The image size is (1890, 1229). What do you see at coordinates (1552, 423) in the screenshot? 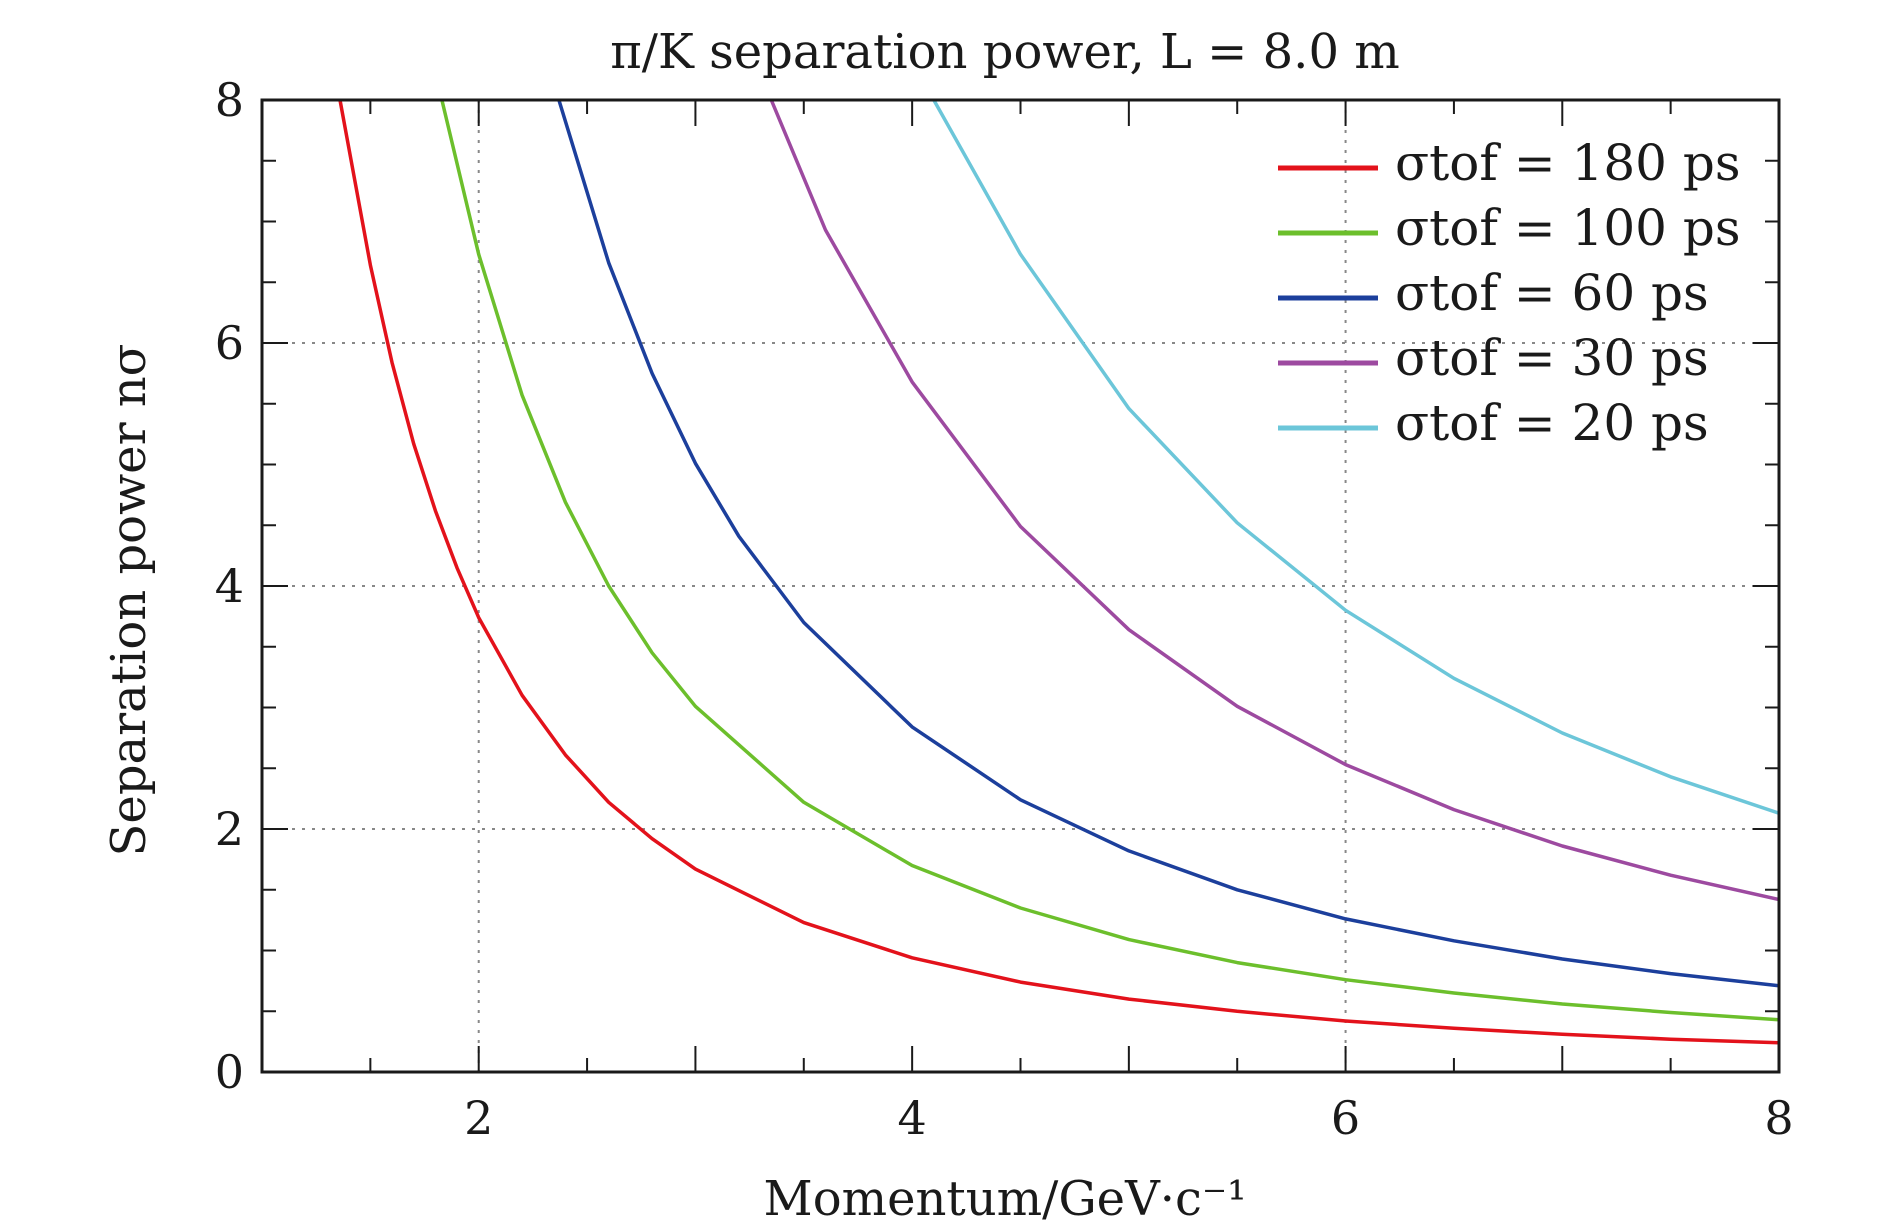
I see `legend-label-20ps: σtof = 20 ps` at bounding box center [1552, 423].